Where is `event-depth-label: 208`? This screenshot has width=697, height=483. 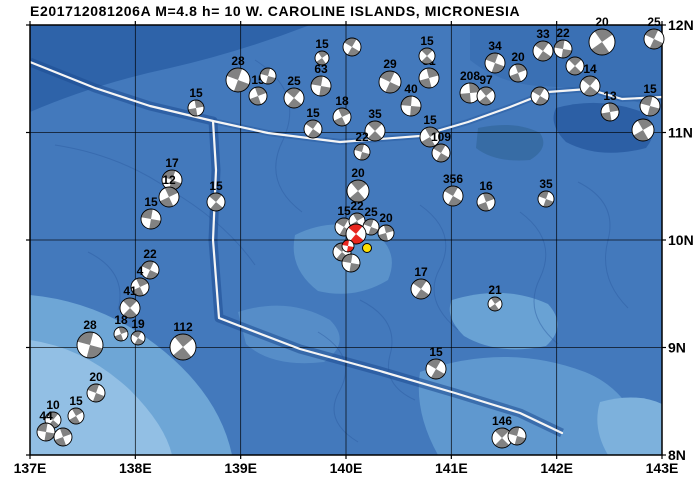
event-depth-label: 208 is located at coordinates (470, 76).